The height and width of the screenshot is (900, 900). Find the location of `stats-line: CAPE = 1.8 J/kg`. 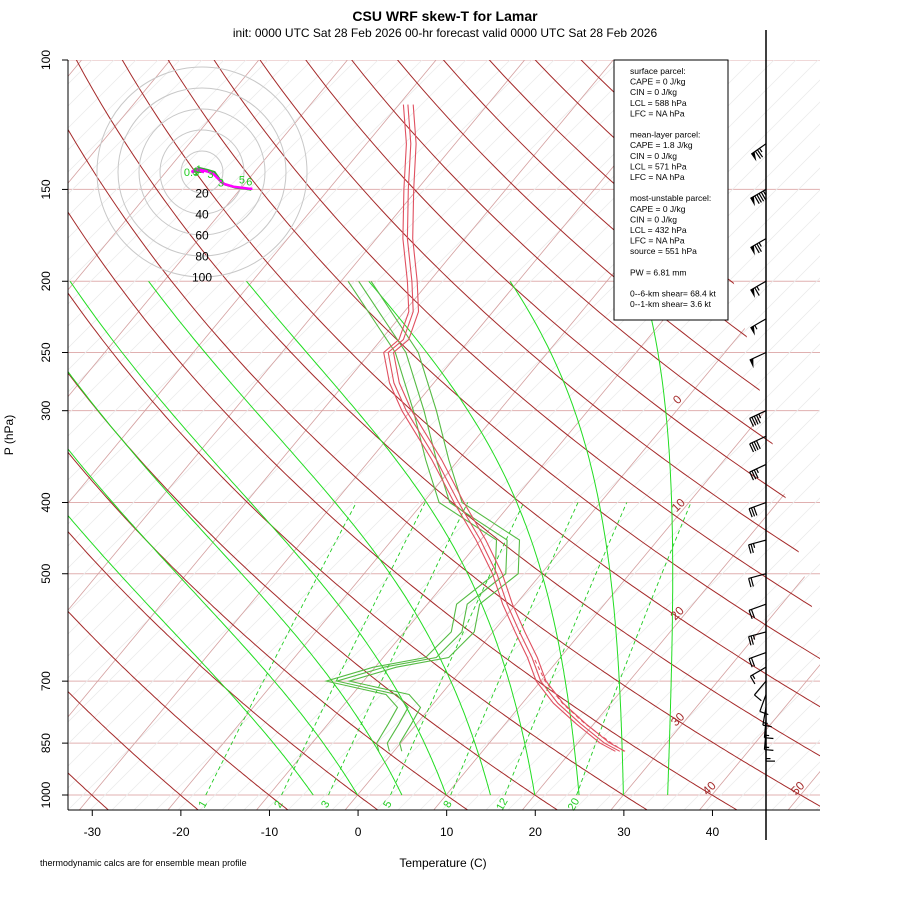

stats-line: CAPE = 1.8 J/kg is located at coordinates (661, 145).